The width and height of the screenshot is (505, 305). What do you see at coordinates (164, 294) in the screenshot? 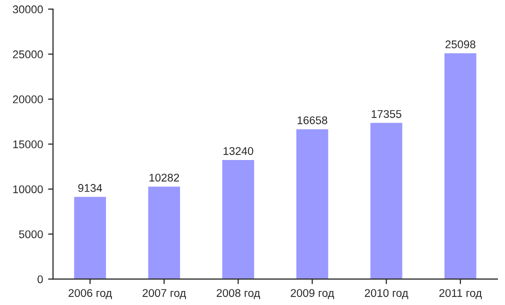
I see `x-tick-label: 2007 год` at bounding box center [164, 294].